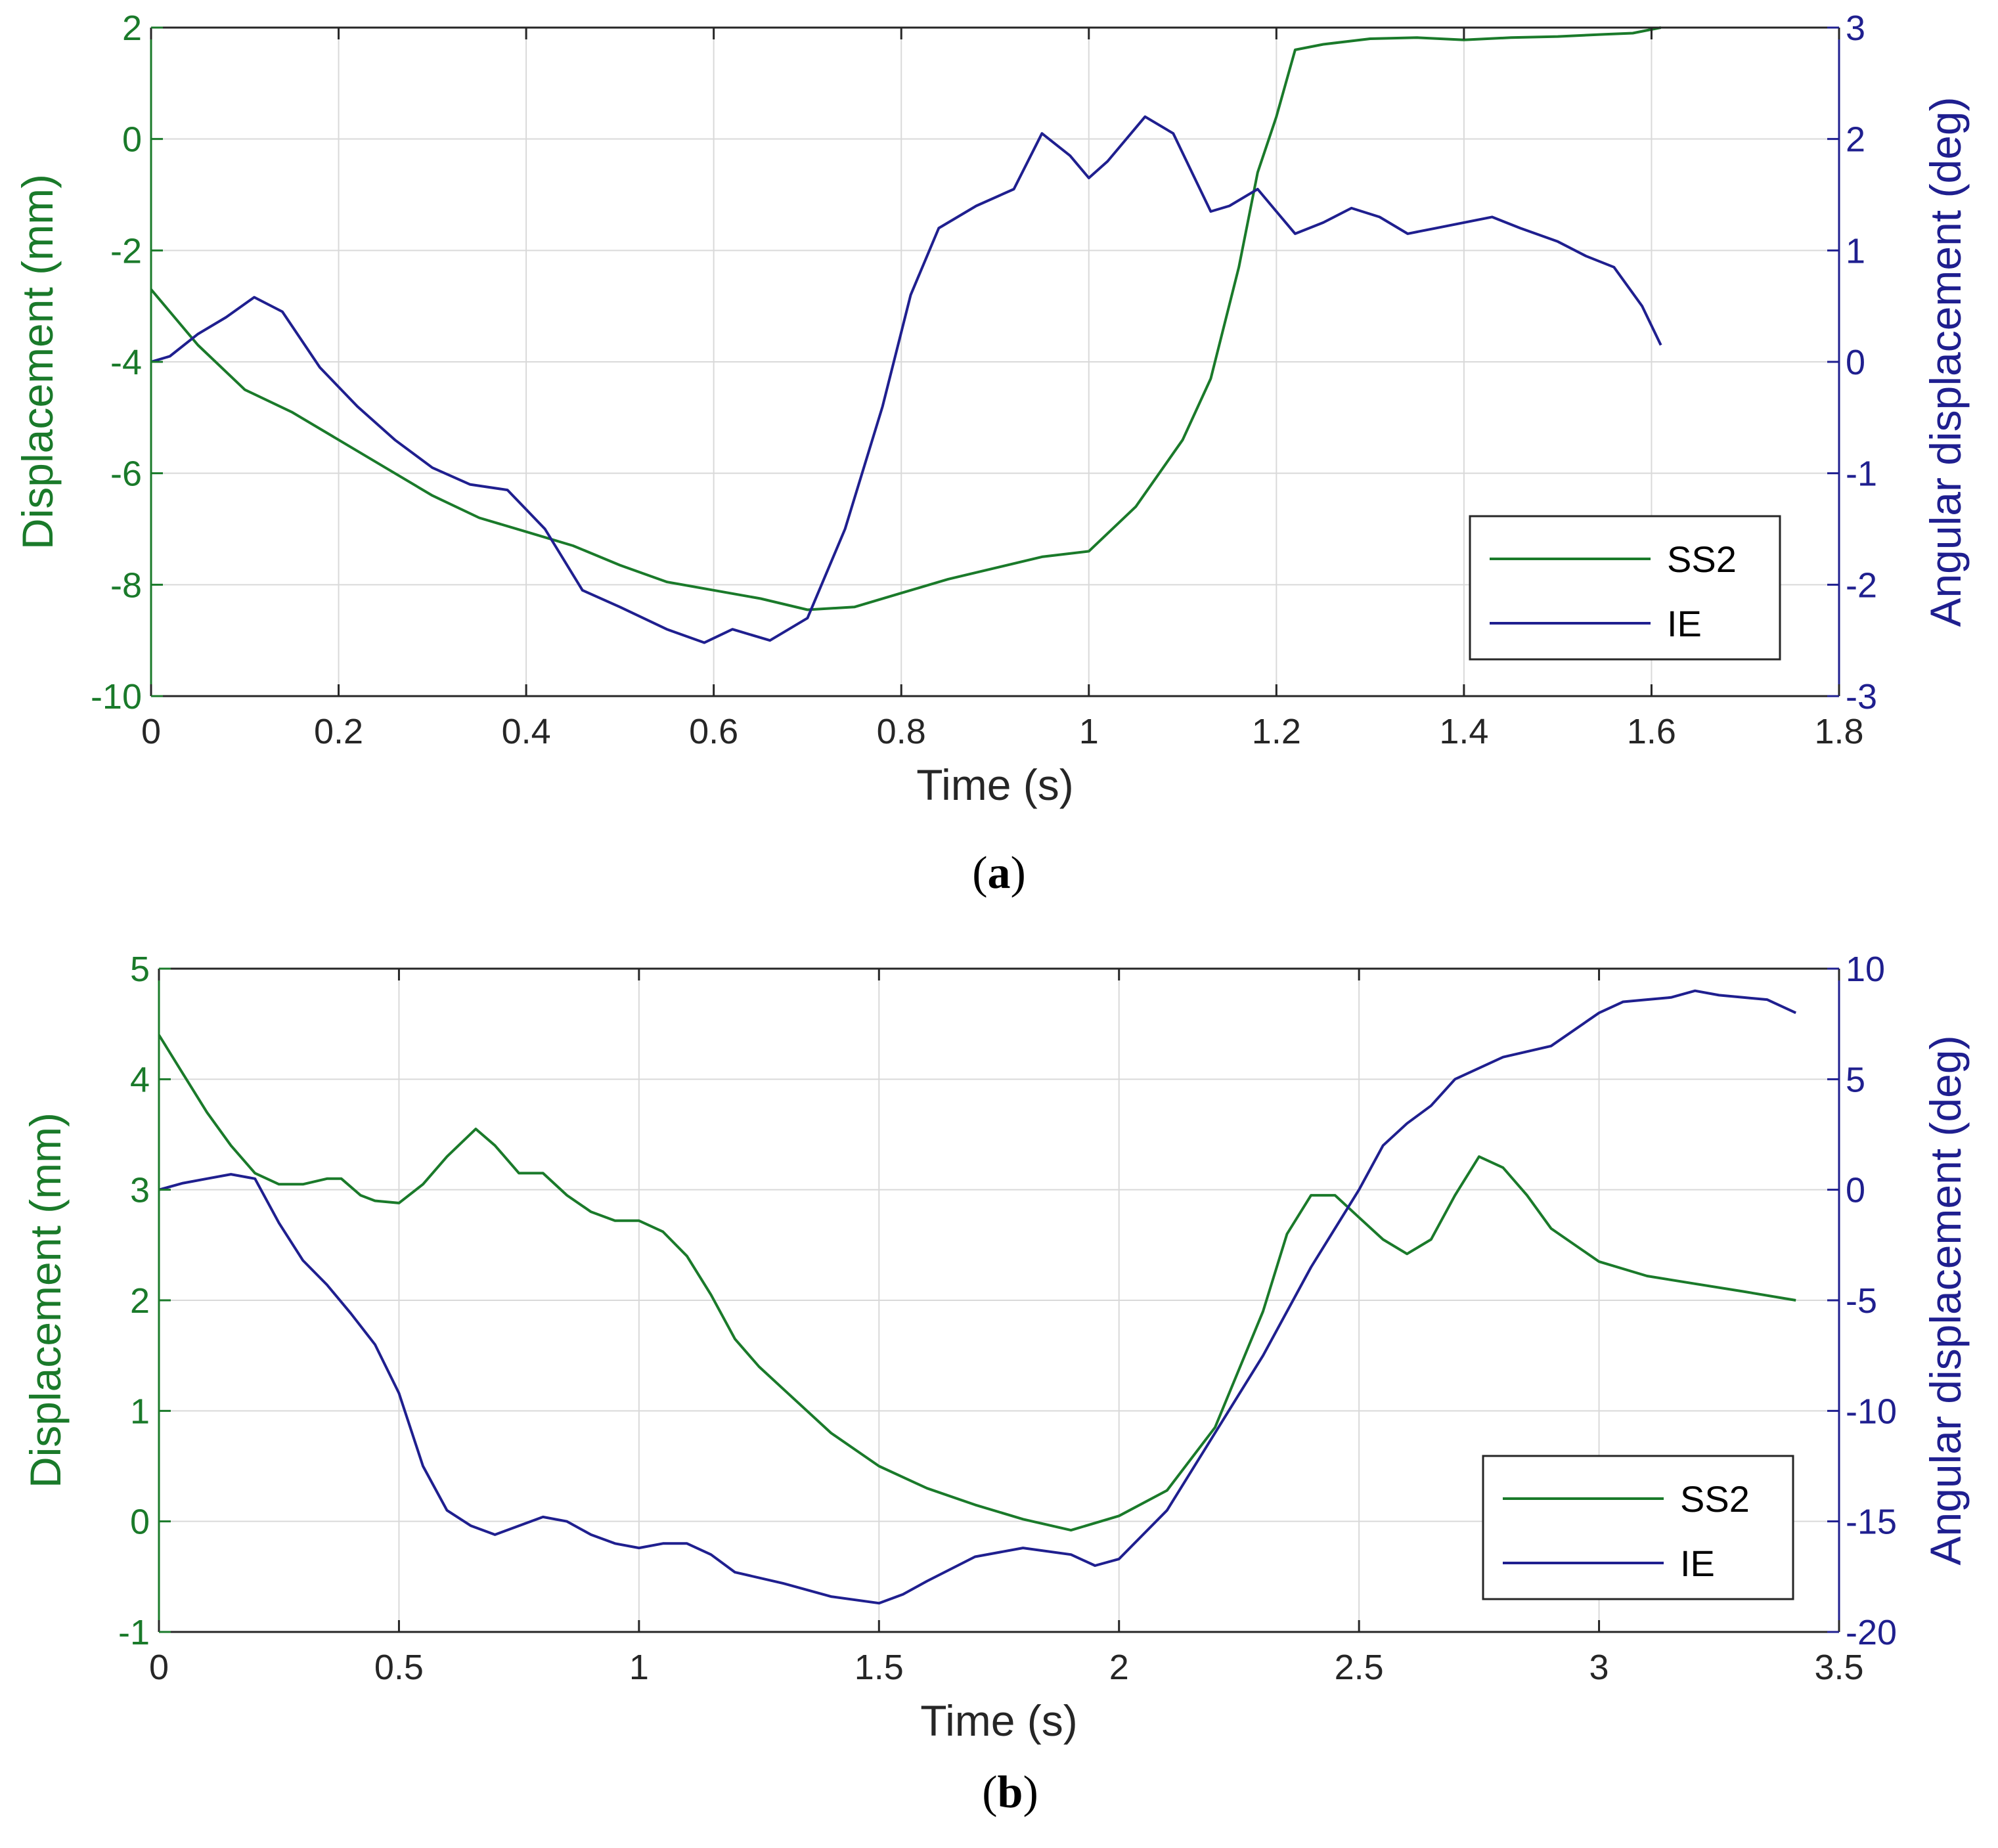 The width and height of the screenshot is (1998, 1848). What do you see at coordinates (1872, 1522) in the screenshot?
I see `chart-b-y-right-tick-label: -15` at bounding box center [1872, 1522].